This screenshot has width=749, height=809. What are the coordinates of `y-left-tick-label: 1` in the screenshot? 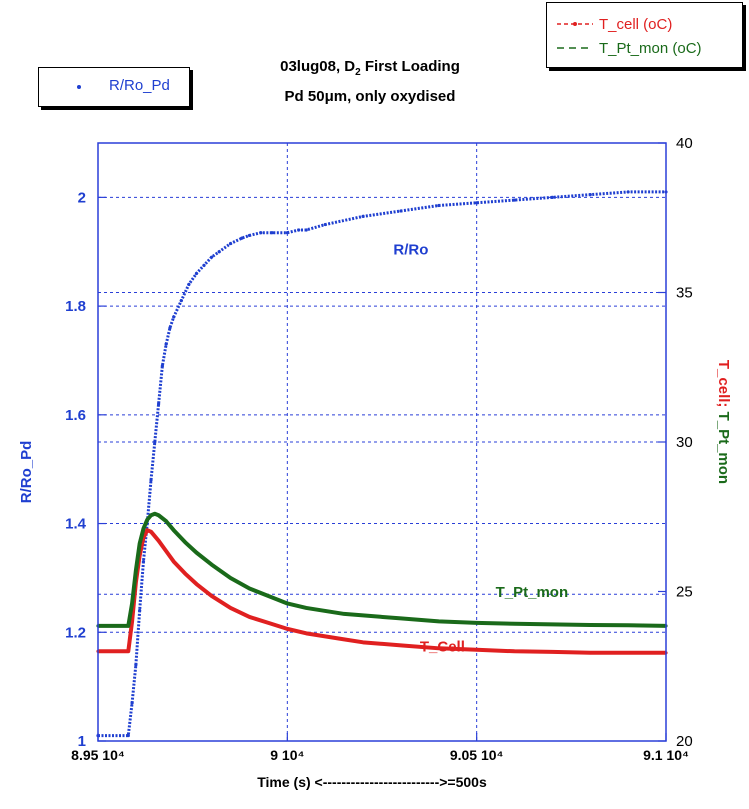 It's located at (82, 741).